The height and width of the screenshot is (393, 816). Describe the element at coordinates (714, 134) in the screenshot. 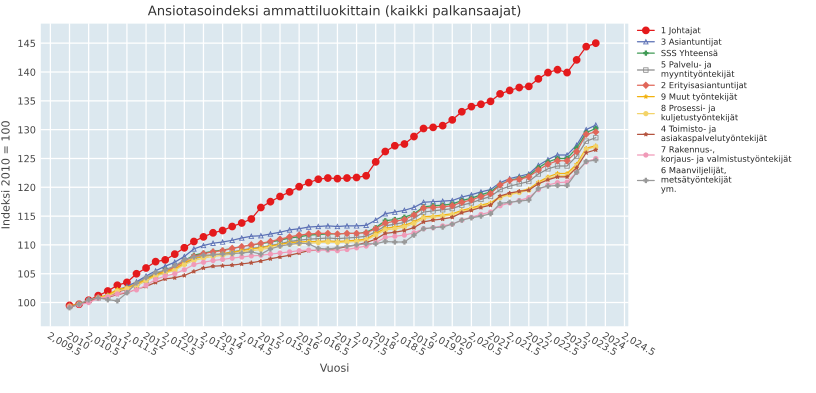

I see `legend-label: 4 Toimisto- ja asiakaspalvelutyöntekijät` at that location.